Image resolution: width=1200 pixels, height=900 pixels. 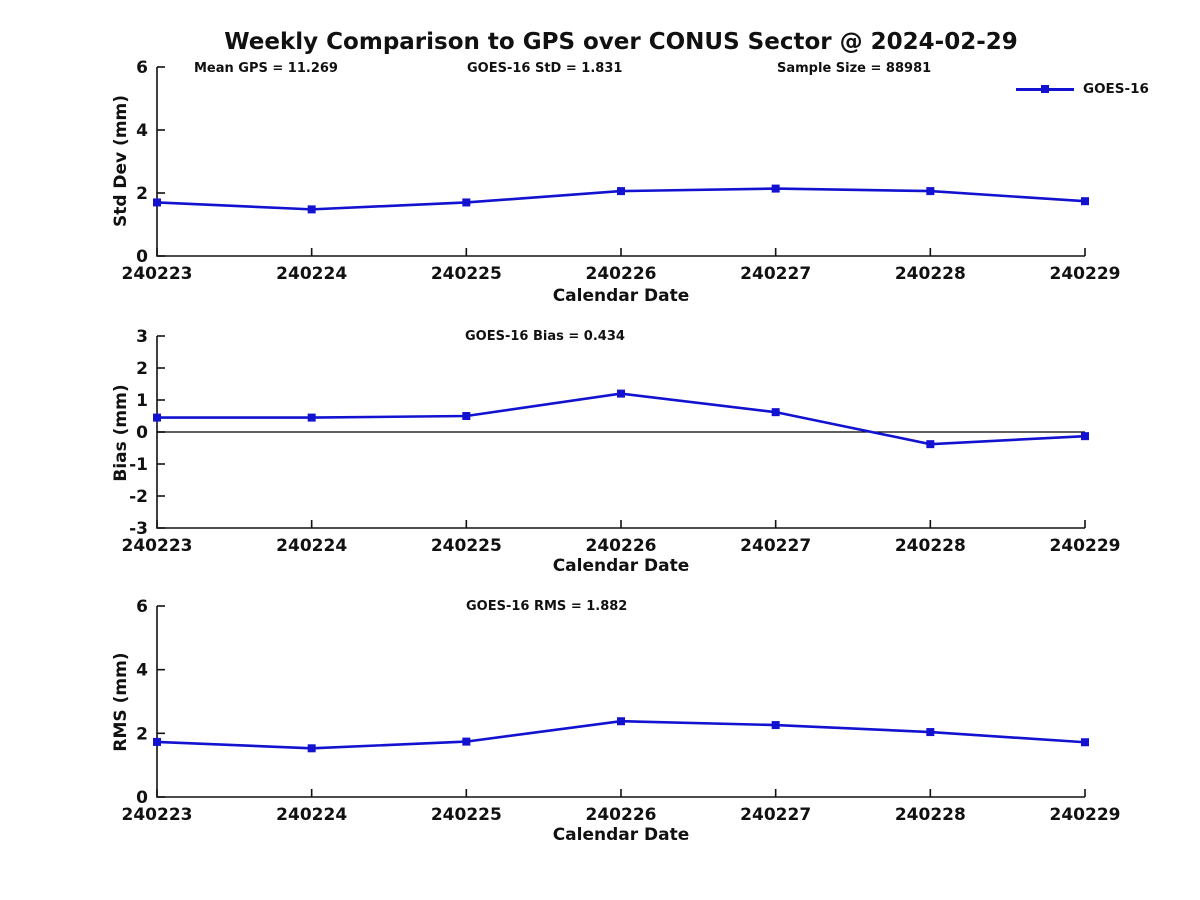 I want to click on annotation-mean-gps: Mean GPS = 11.269, so click(x=266, y=68).